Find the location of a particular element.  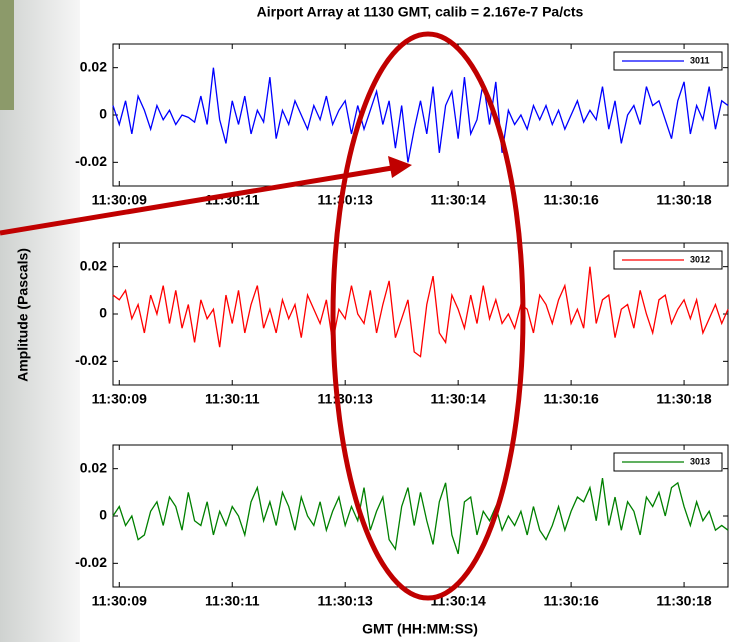

legend-label: 3011 is located at coordinates (700, 60).